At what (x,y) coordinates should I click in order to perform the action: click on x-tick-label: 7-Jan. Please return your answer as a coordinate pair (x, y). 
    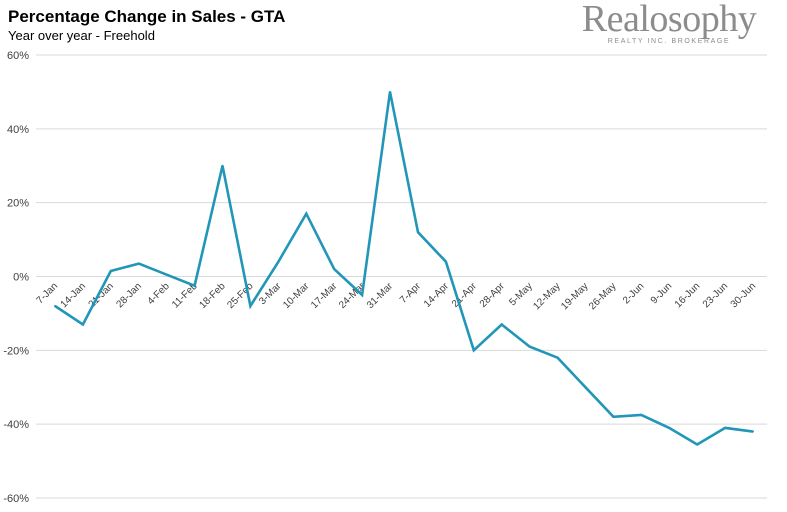
    Looking at the image, I should click on (47, 293).